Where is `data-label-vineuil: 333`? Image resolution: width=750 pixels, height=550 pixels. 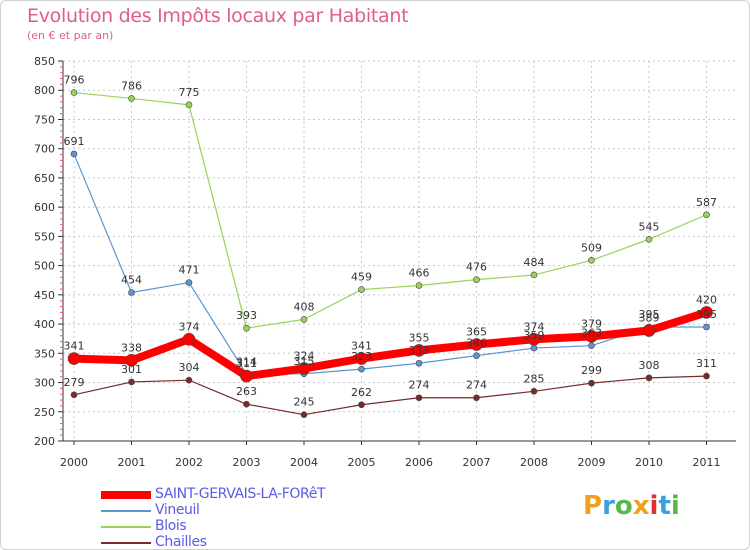 data-label-vineuil: 333 is located at coordinates (419, 350).